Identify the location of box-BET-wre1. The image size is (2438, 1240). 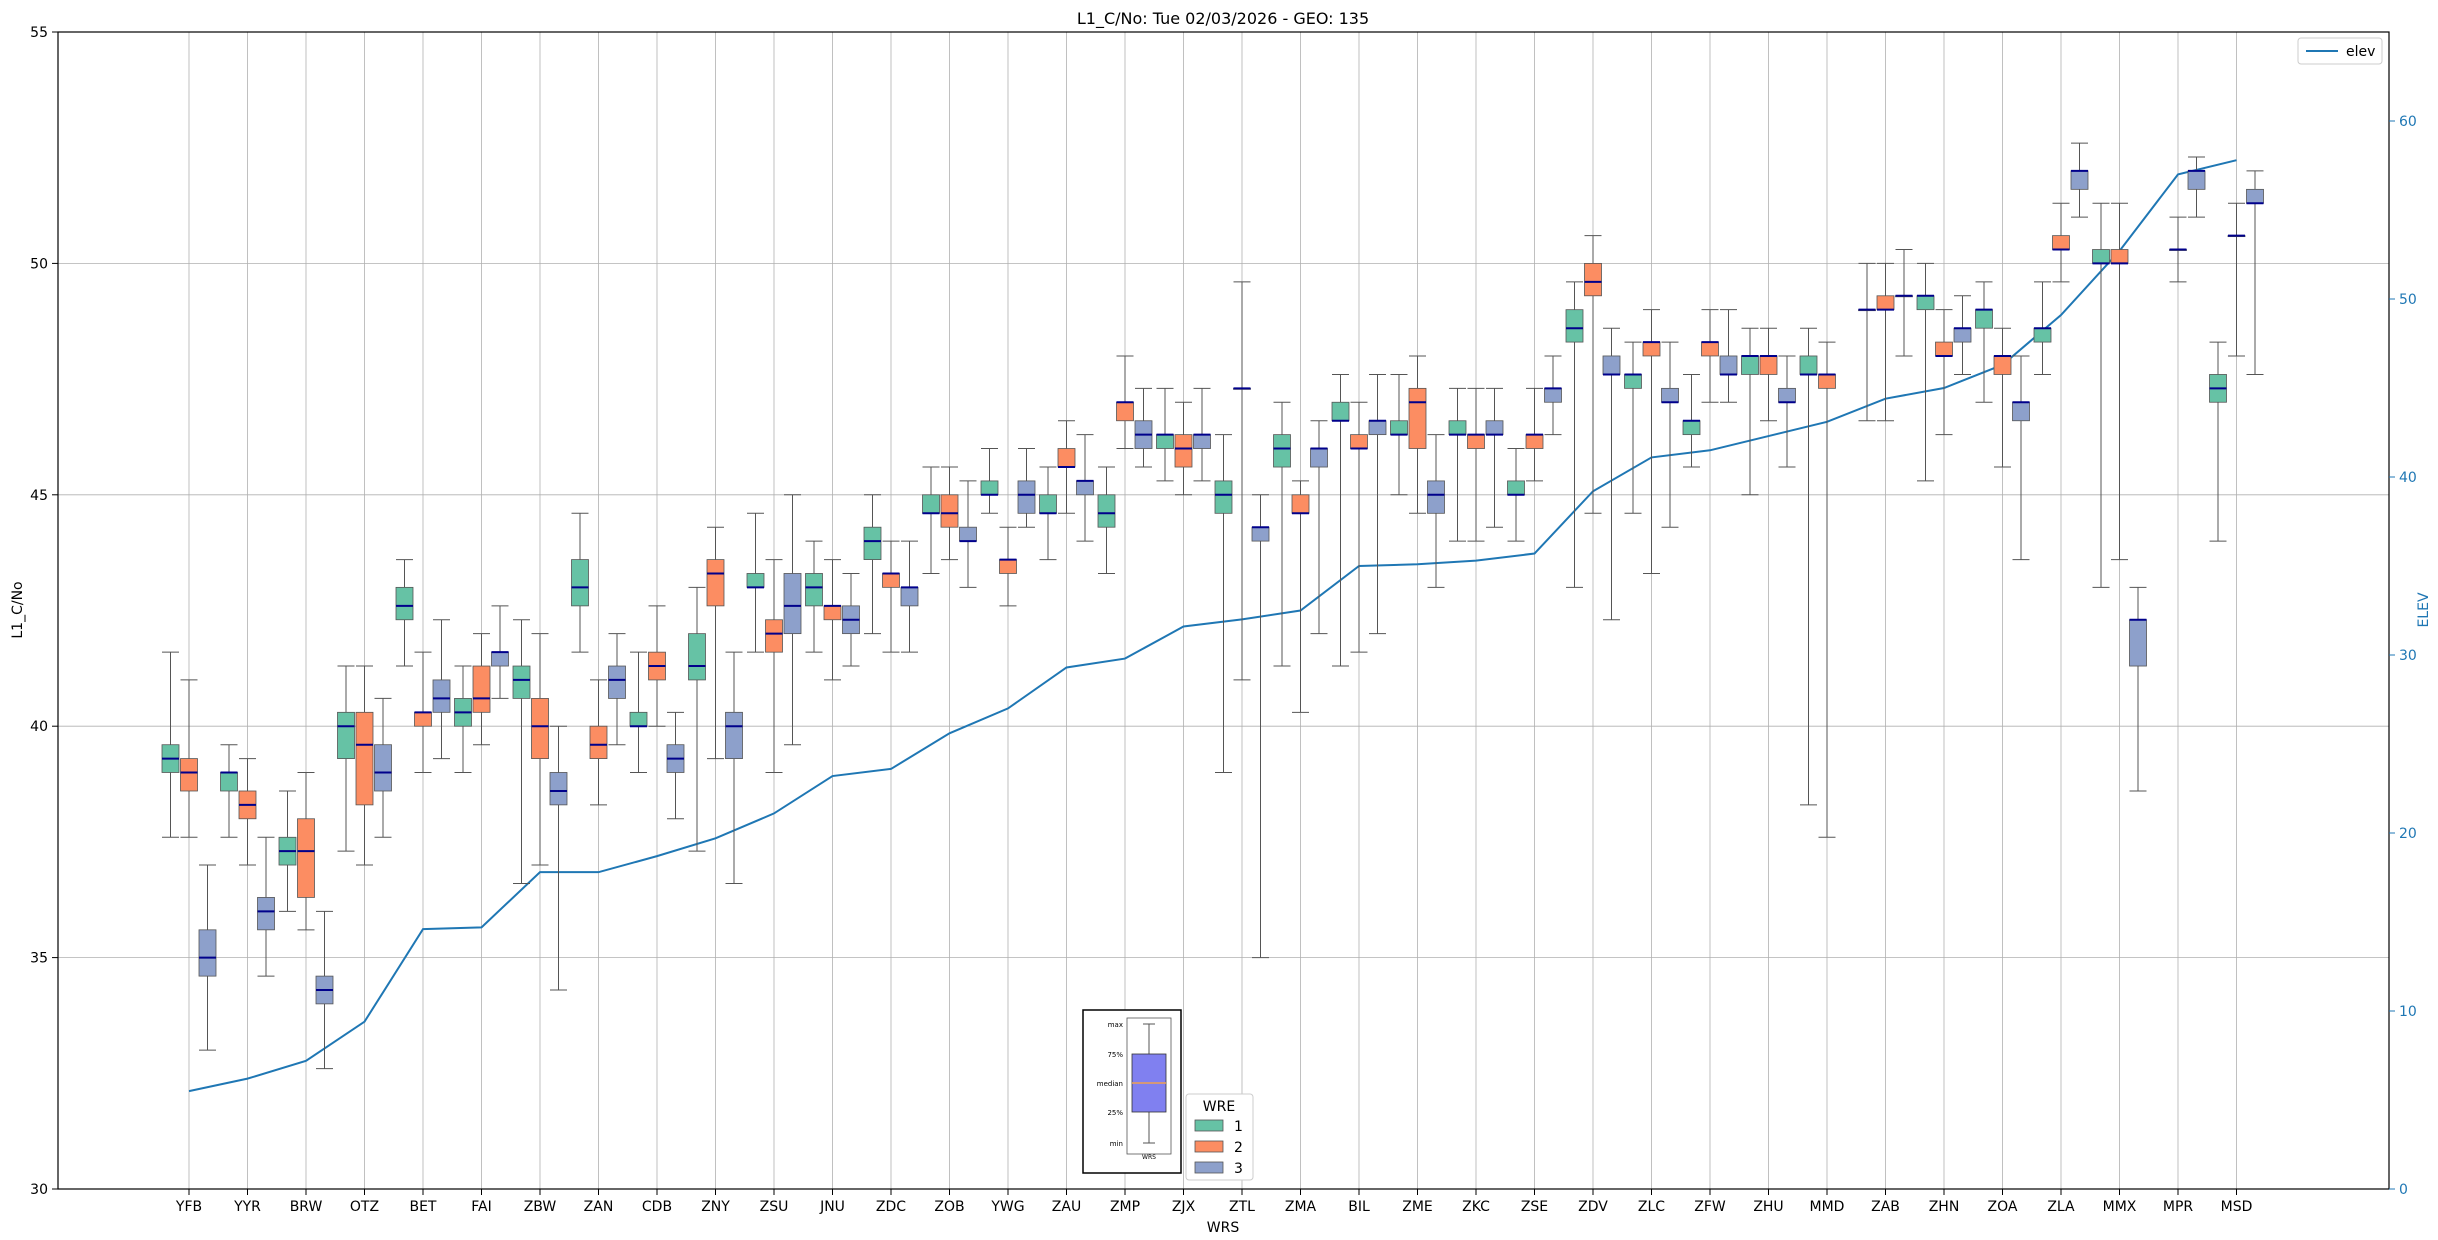
(404, 613).